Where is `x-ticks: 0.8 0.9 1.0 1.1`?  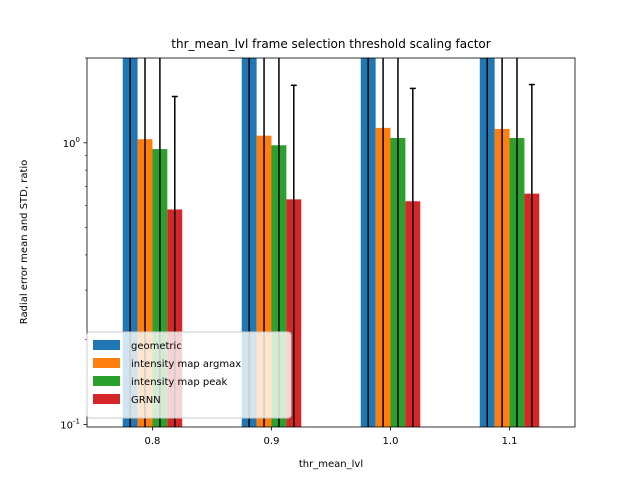 x-ticks: 0.8 0.9 1.0 1.1 is located at coordinates (331, 437).